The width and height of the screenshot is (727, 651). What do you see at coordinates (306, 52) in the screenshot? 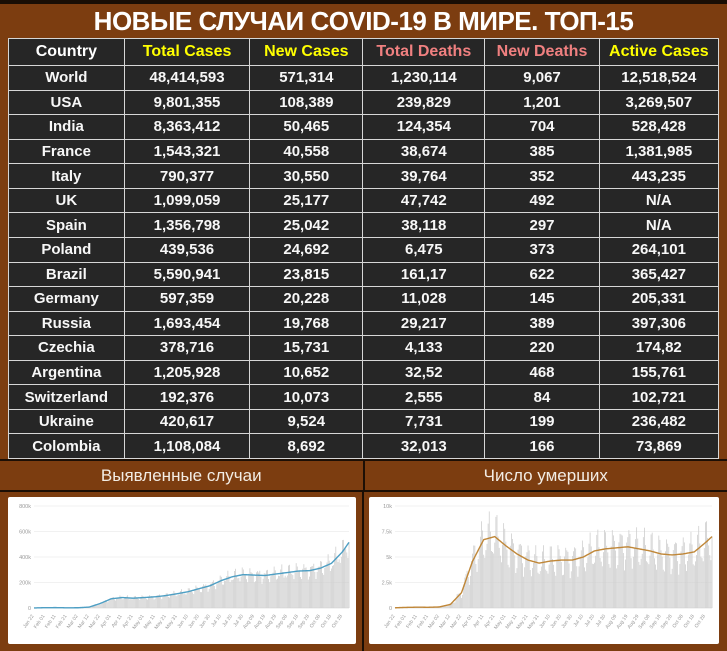
I see `column-header-new-cases: New Cases` at bounding box center [306, 52].